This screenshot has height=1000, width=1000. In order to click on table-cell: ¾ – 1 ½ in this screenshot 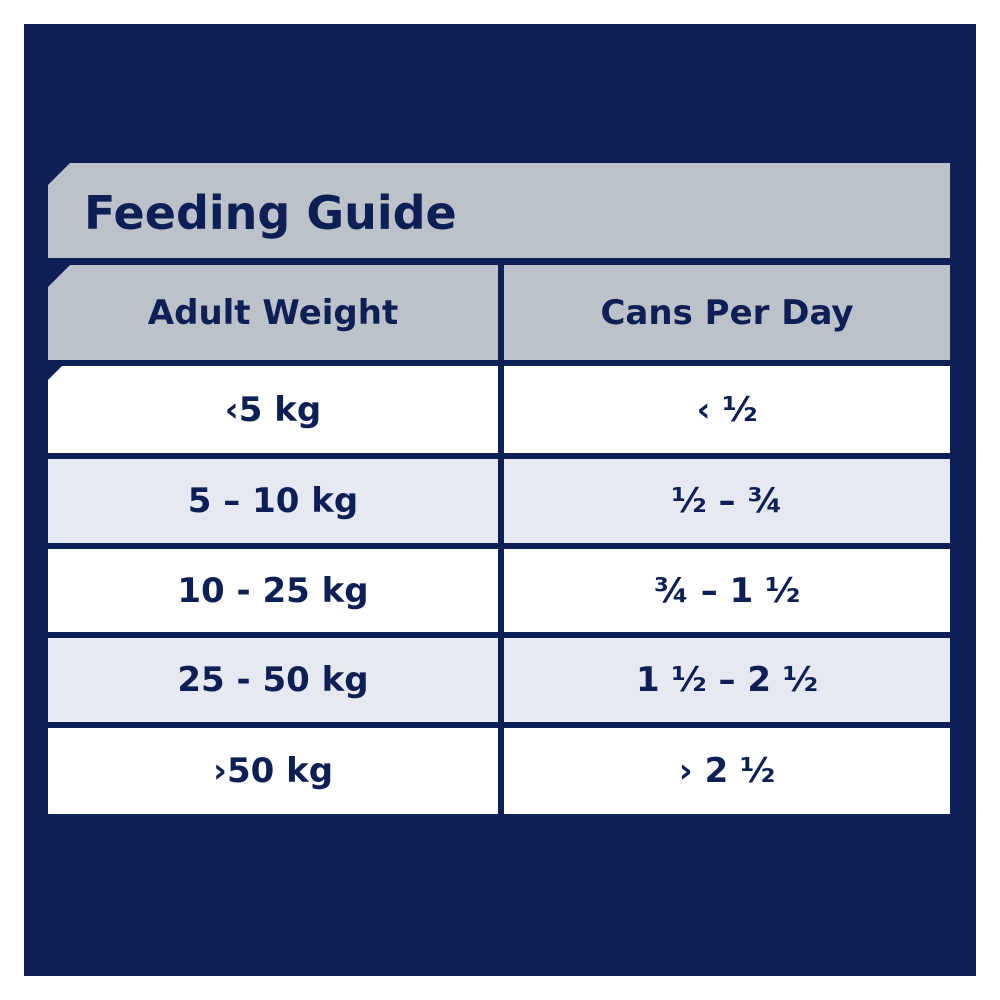, I will do `click(727, 590)`.